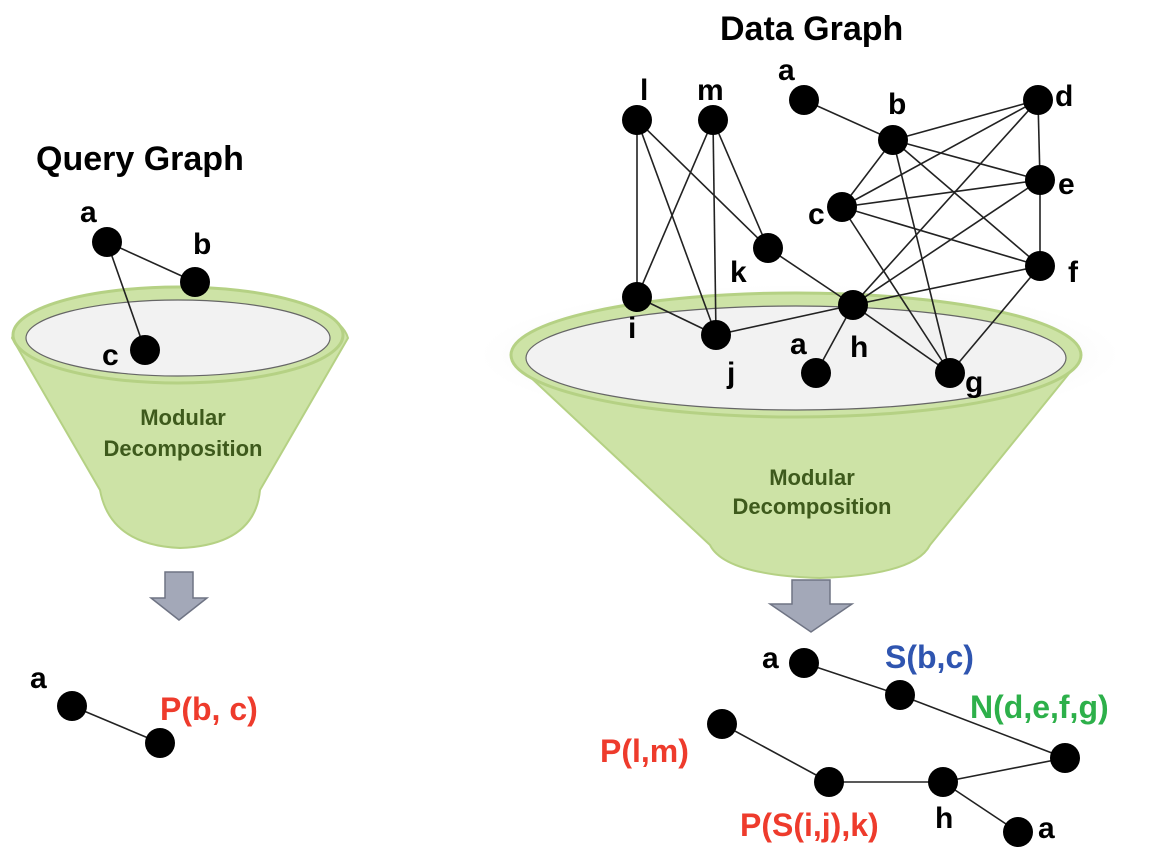 This screenshot has width=1158, height=851. Describe the element at coordinates (722, 724) in the screenshot. I see `result-node-p-lm` at that location.